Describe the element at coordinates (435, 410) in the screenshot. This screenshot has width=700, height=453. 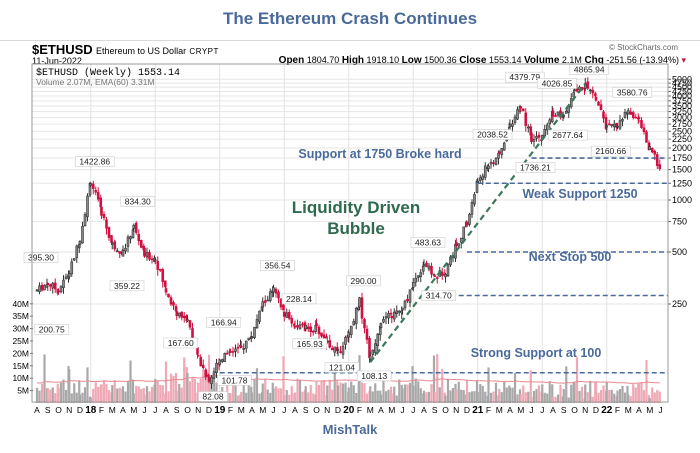
I see `x-tick-label: S` at that location.